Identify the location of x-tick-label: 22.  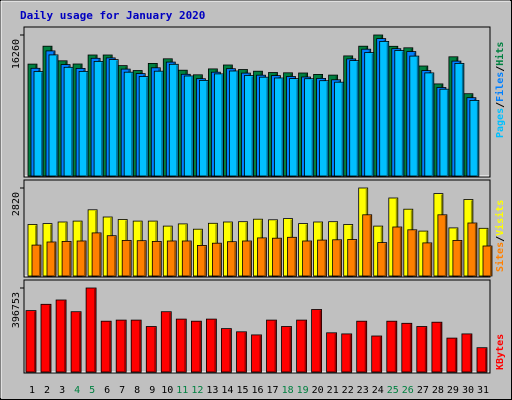
(348, 390).